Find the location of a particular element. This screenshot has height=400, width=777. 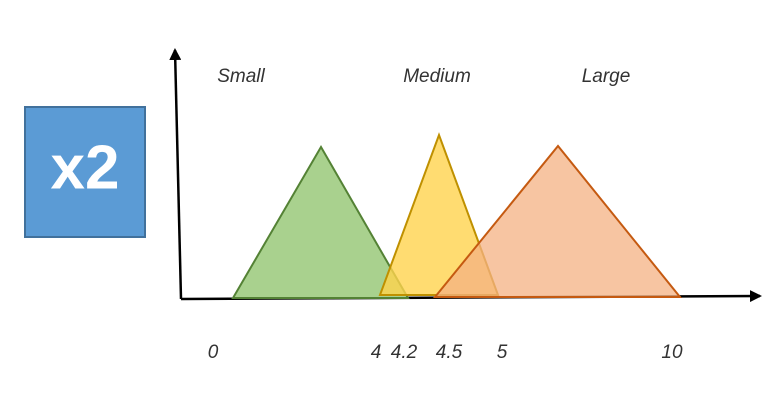

badge-box is located at coordinates (85, 172).